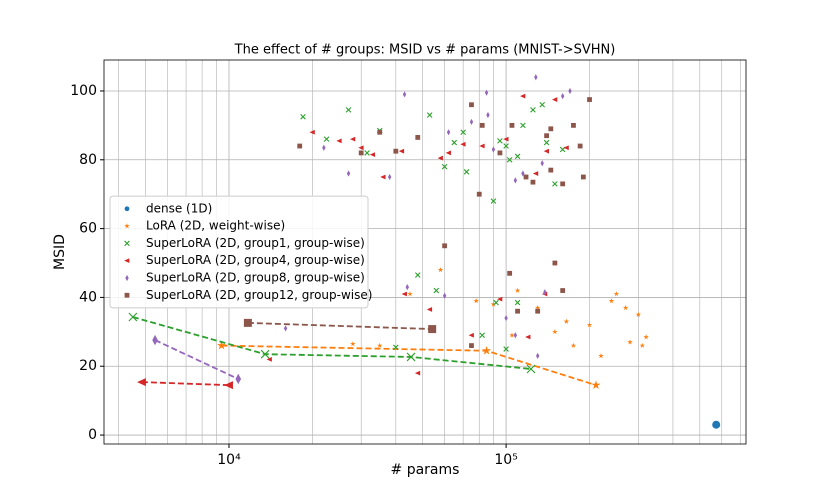  I want to click on legend-box, so click(239, 252).